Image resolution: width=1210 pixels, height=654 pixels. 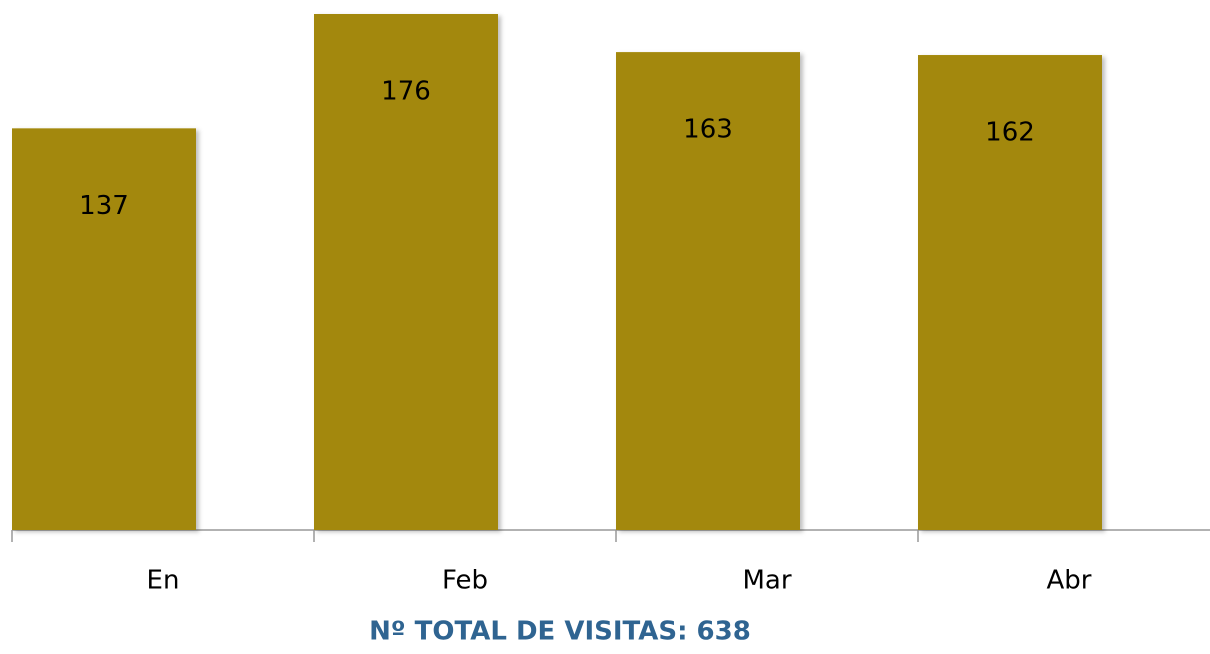 I want to click on footer-title: Nº TOTAL DE VISITAS: 638, so click(x=560, y=632).